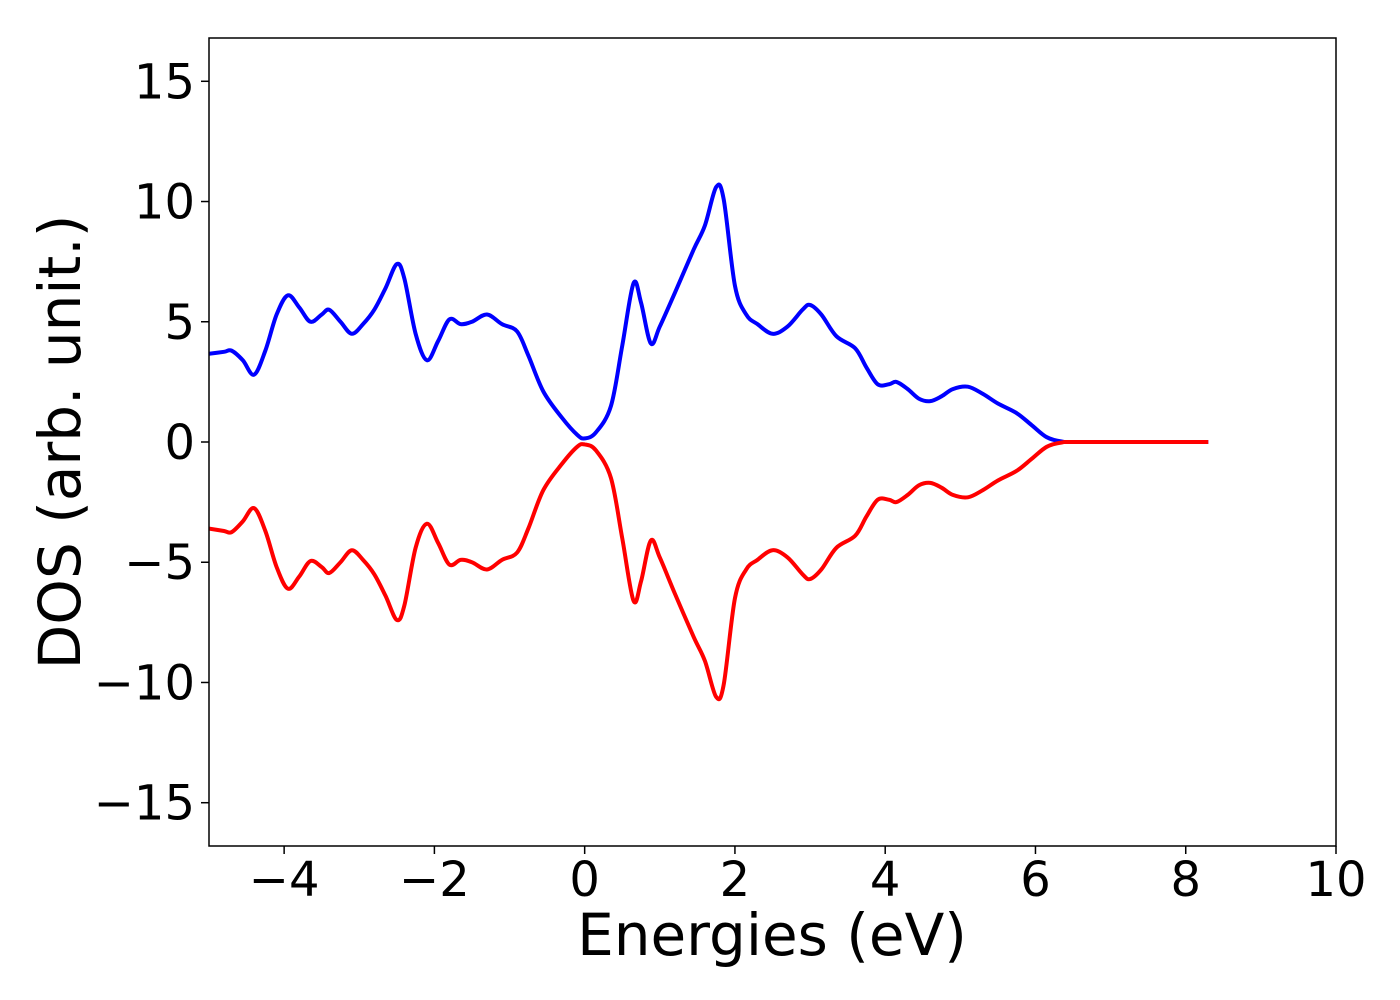 Image resolution: width=1400 pixels, height=1000 pixels. Describe the element at coordinates (1035, 880) in the screenshot. I see `x-tick-label: 6` at that location.